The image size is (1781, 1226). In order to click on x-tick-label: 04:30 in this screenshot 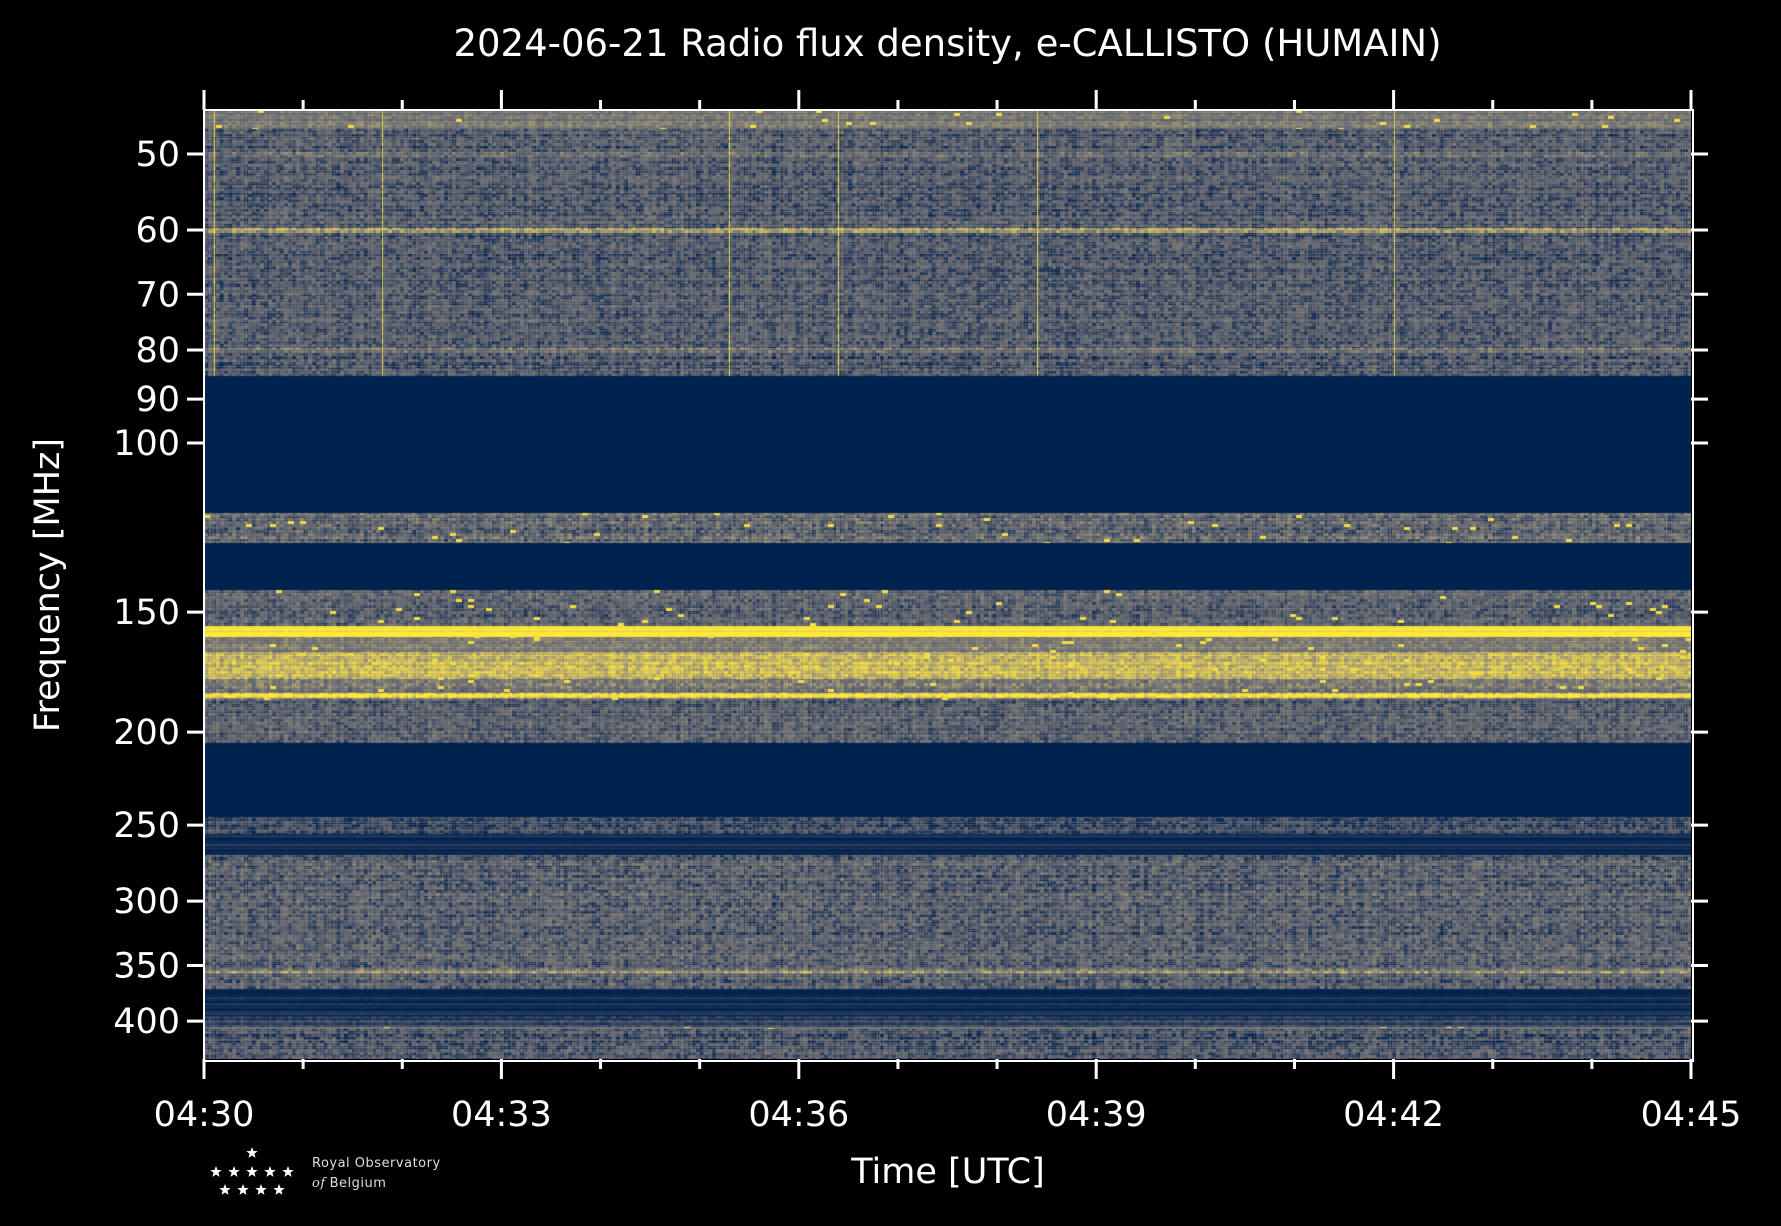, I will do `click(204, 1115)`.